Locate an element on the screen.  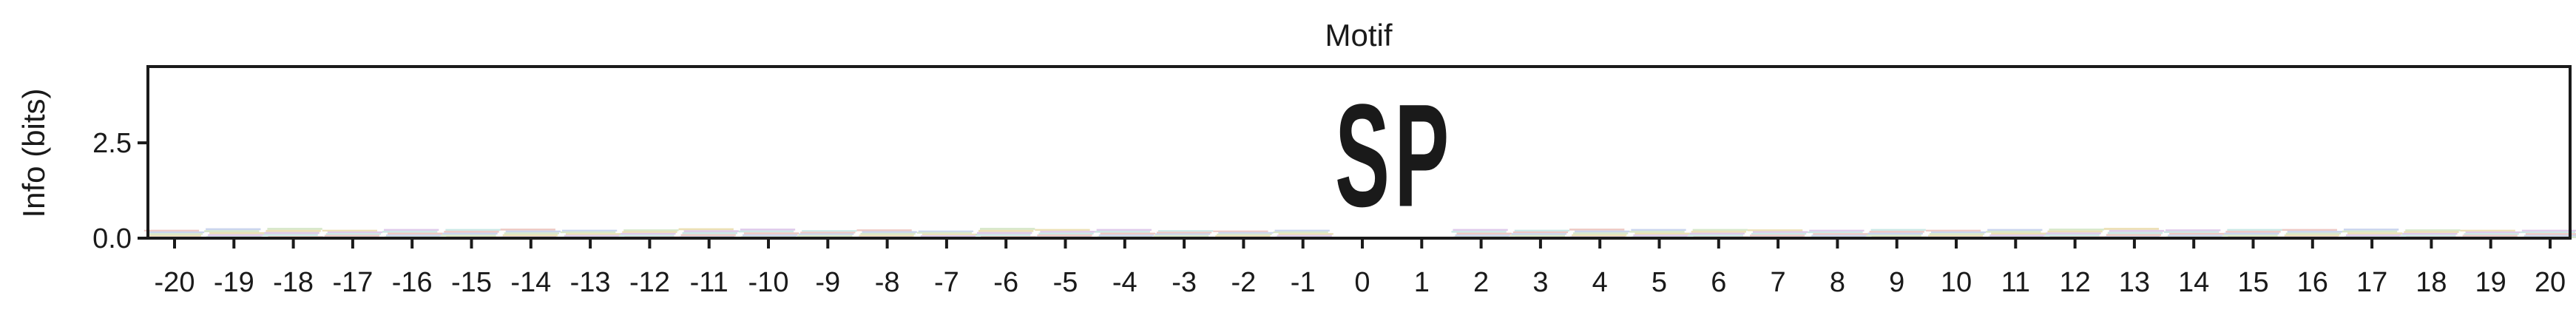
x-tick-label: 5 is located at coordinates (1659, 282).